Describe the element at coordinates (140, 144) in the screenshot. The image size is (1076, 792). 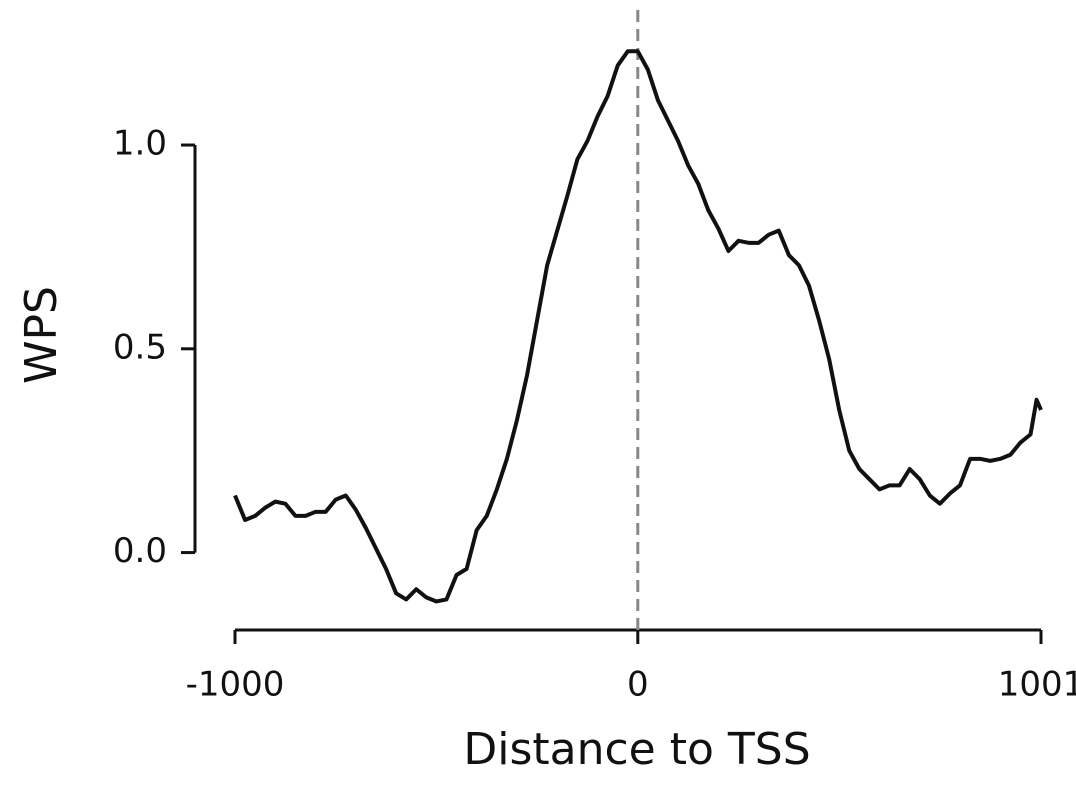
I see `y-tick-label: 1.0` at that location.